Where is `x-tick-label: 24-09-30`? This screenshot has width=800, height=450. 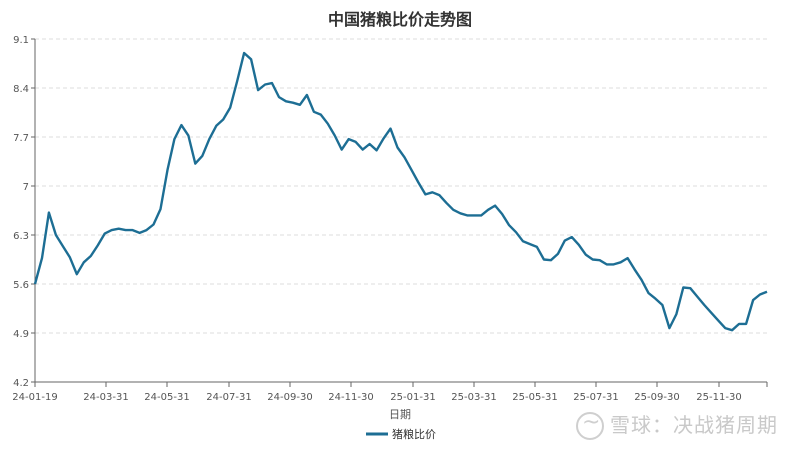 x-tick-label: 24-09-30 is located at coordinates (289, 397).